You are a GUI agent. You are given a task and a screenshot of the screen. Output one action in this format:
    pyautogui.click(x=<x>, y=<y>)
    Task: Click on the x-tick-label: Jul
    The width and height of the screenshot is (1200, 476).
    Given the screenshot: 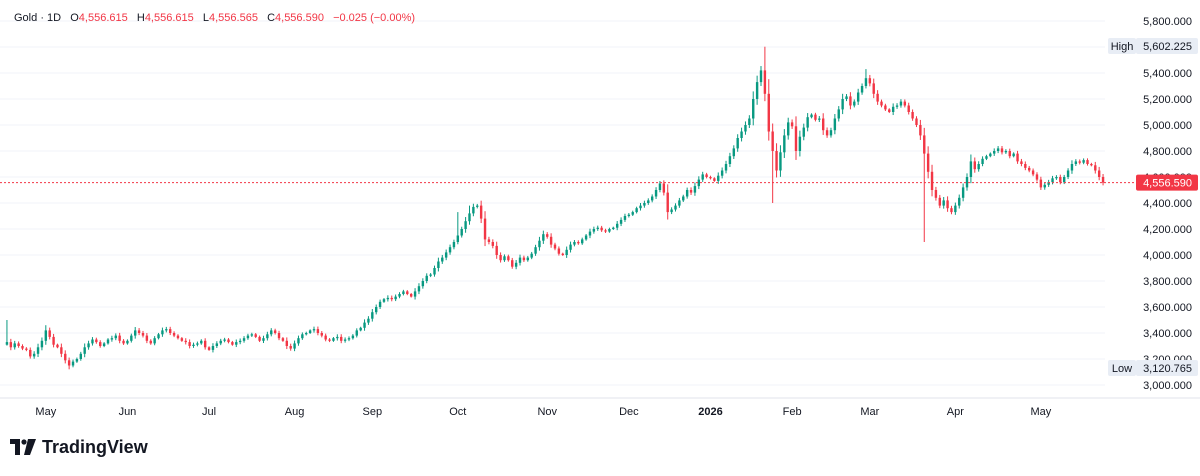 What is the action you would take?
    pyautogui.click(x=209, y=412)
    